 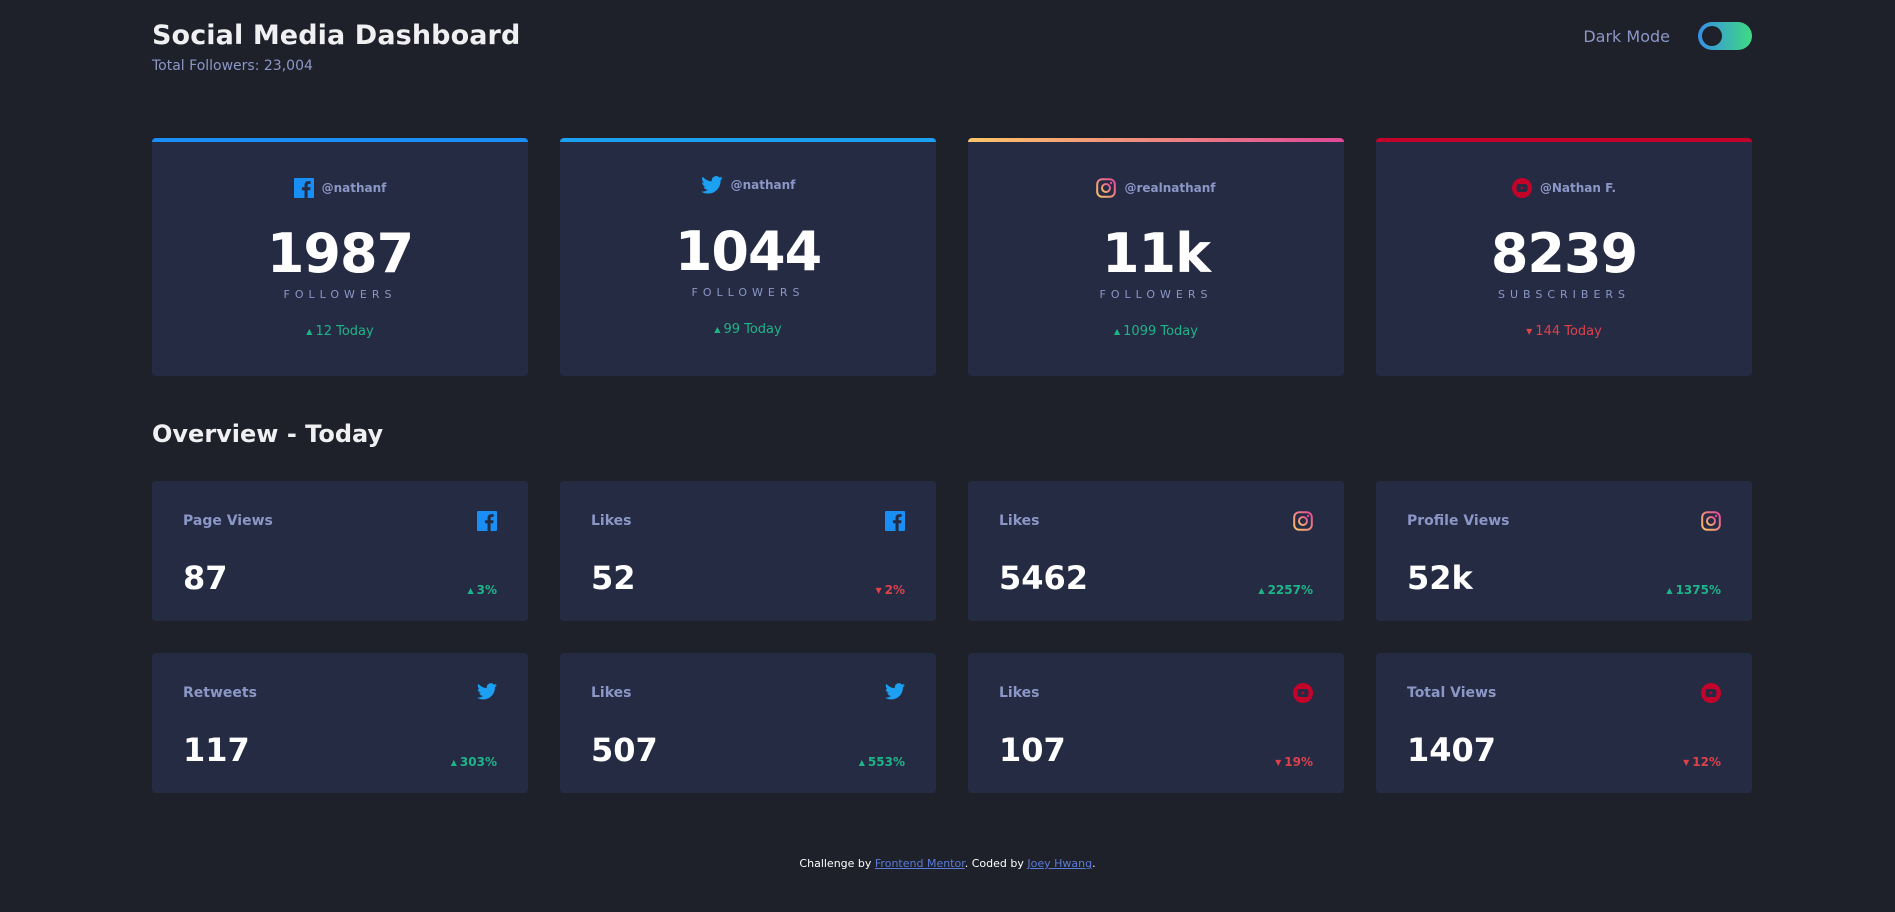 What do you see at coordinates (1156, 253) in the screenshot?
I see `follower-count: 11k` at bounding box center [1156, 253].